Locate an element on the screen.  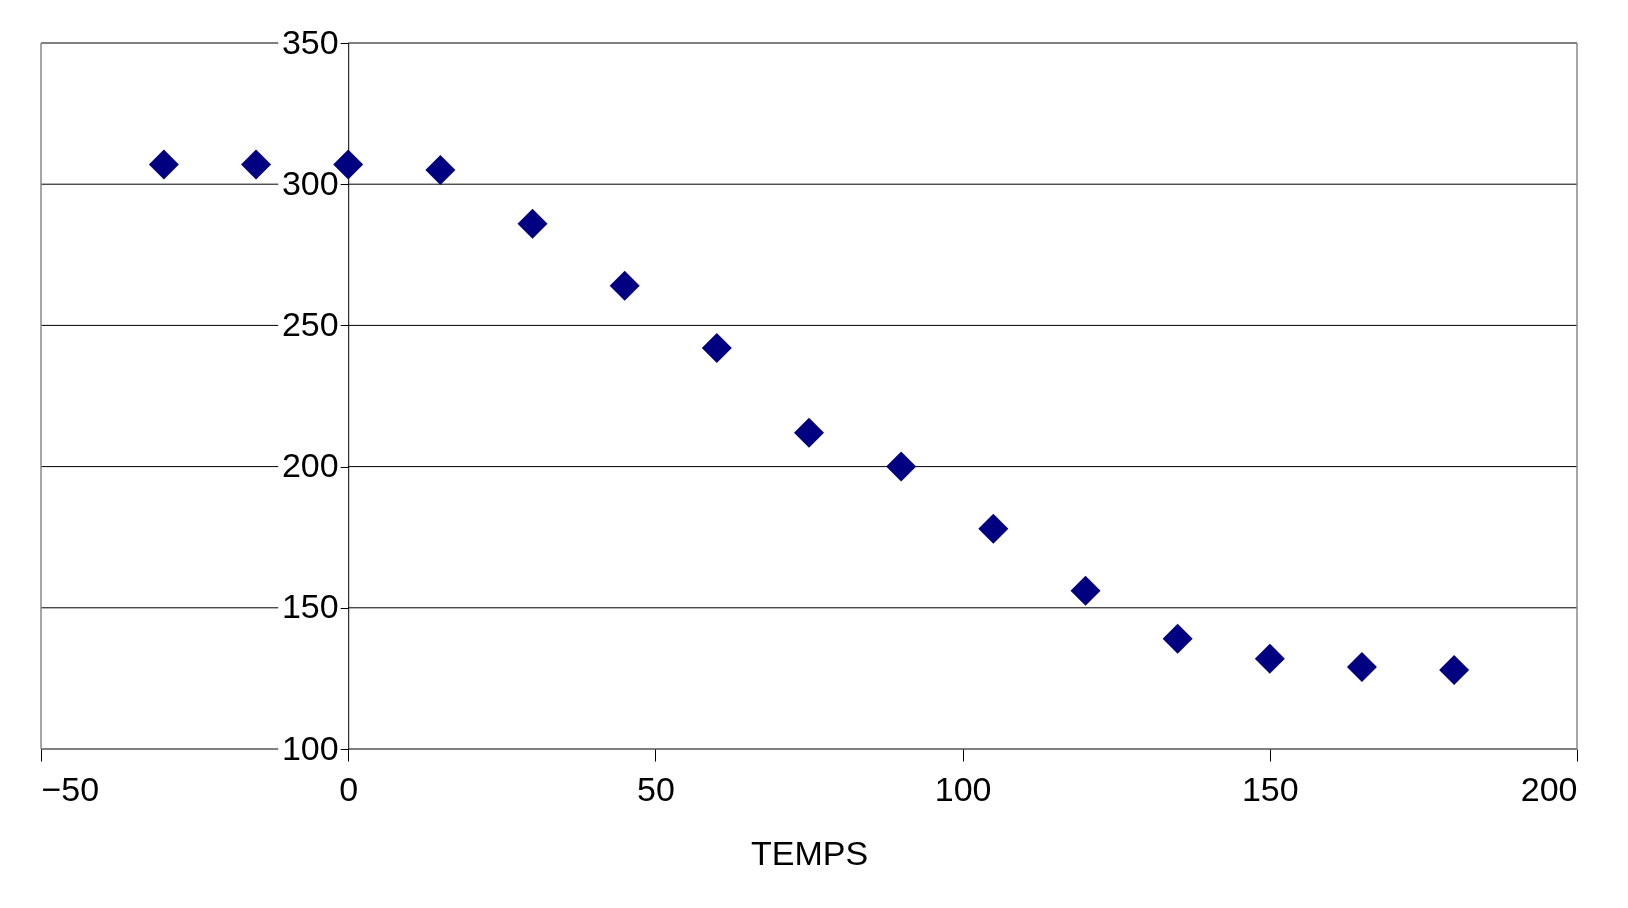
y-tick-label: 300 is located at coordinates (310, 182).